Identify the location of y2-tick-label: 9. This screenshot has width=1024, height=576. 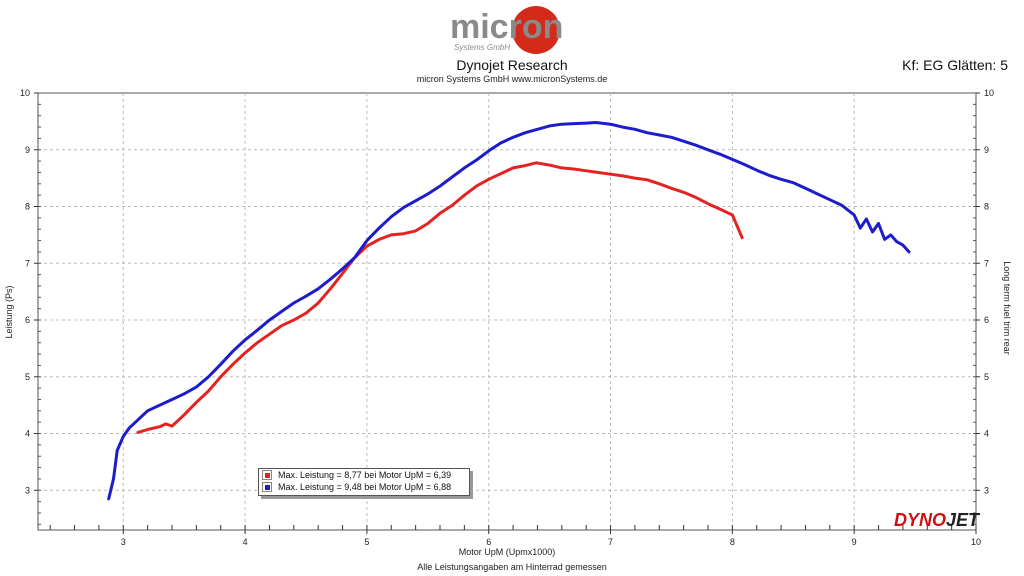
(986, 150).